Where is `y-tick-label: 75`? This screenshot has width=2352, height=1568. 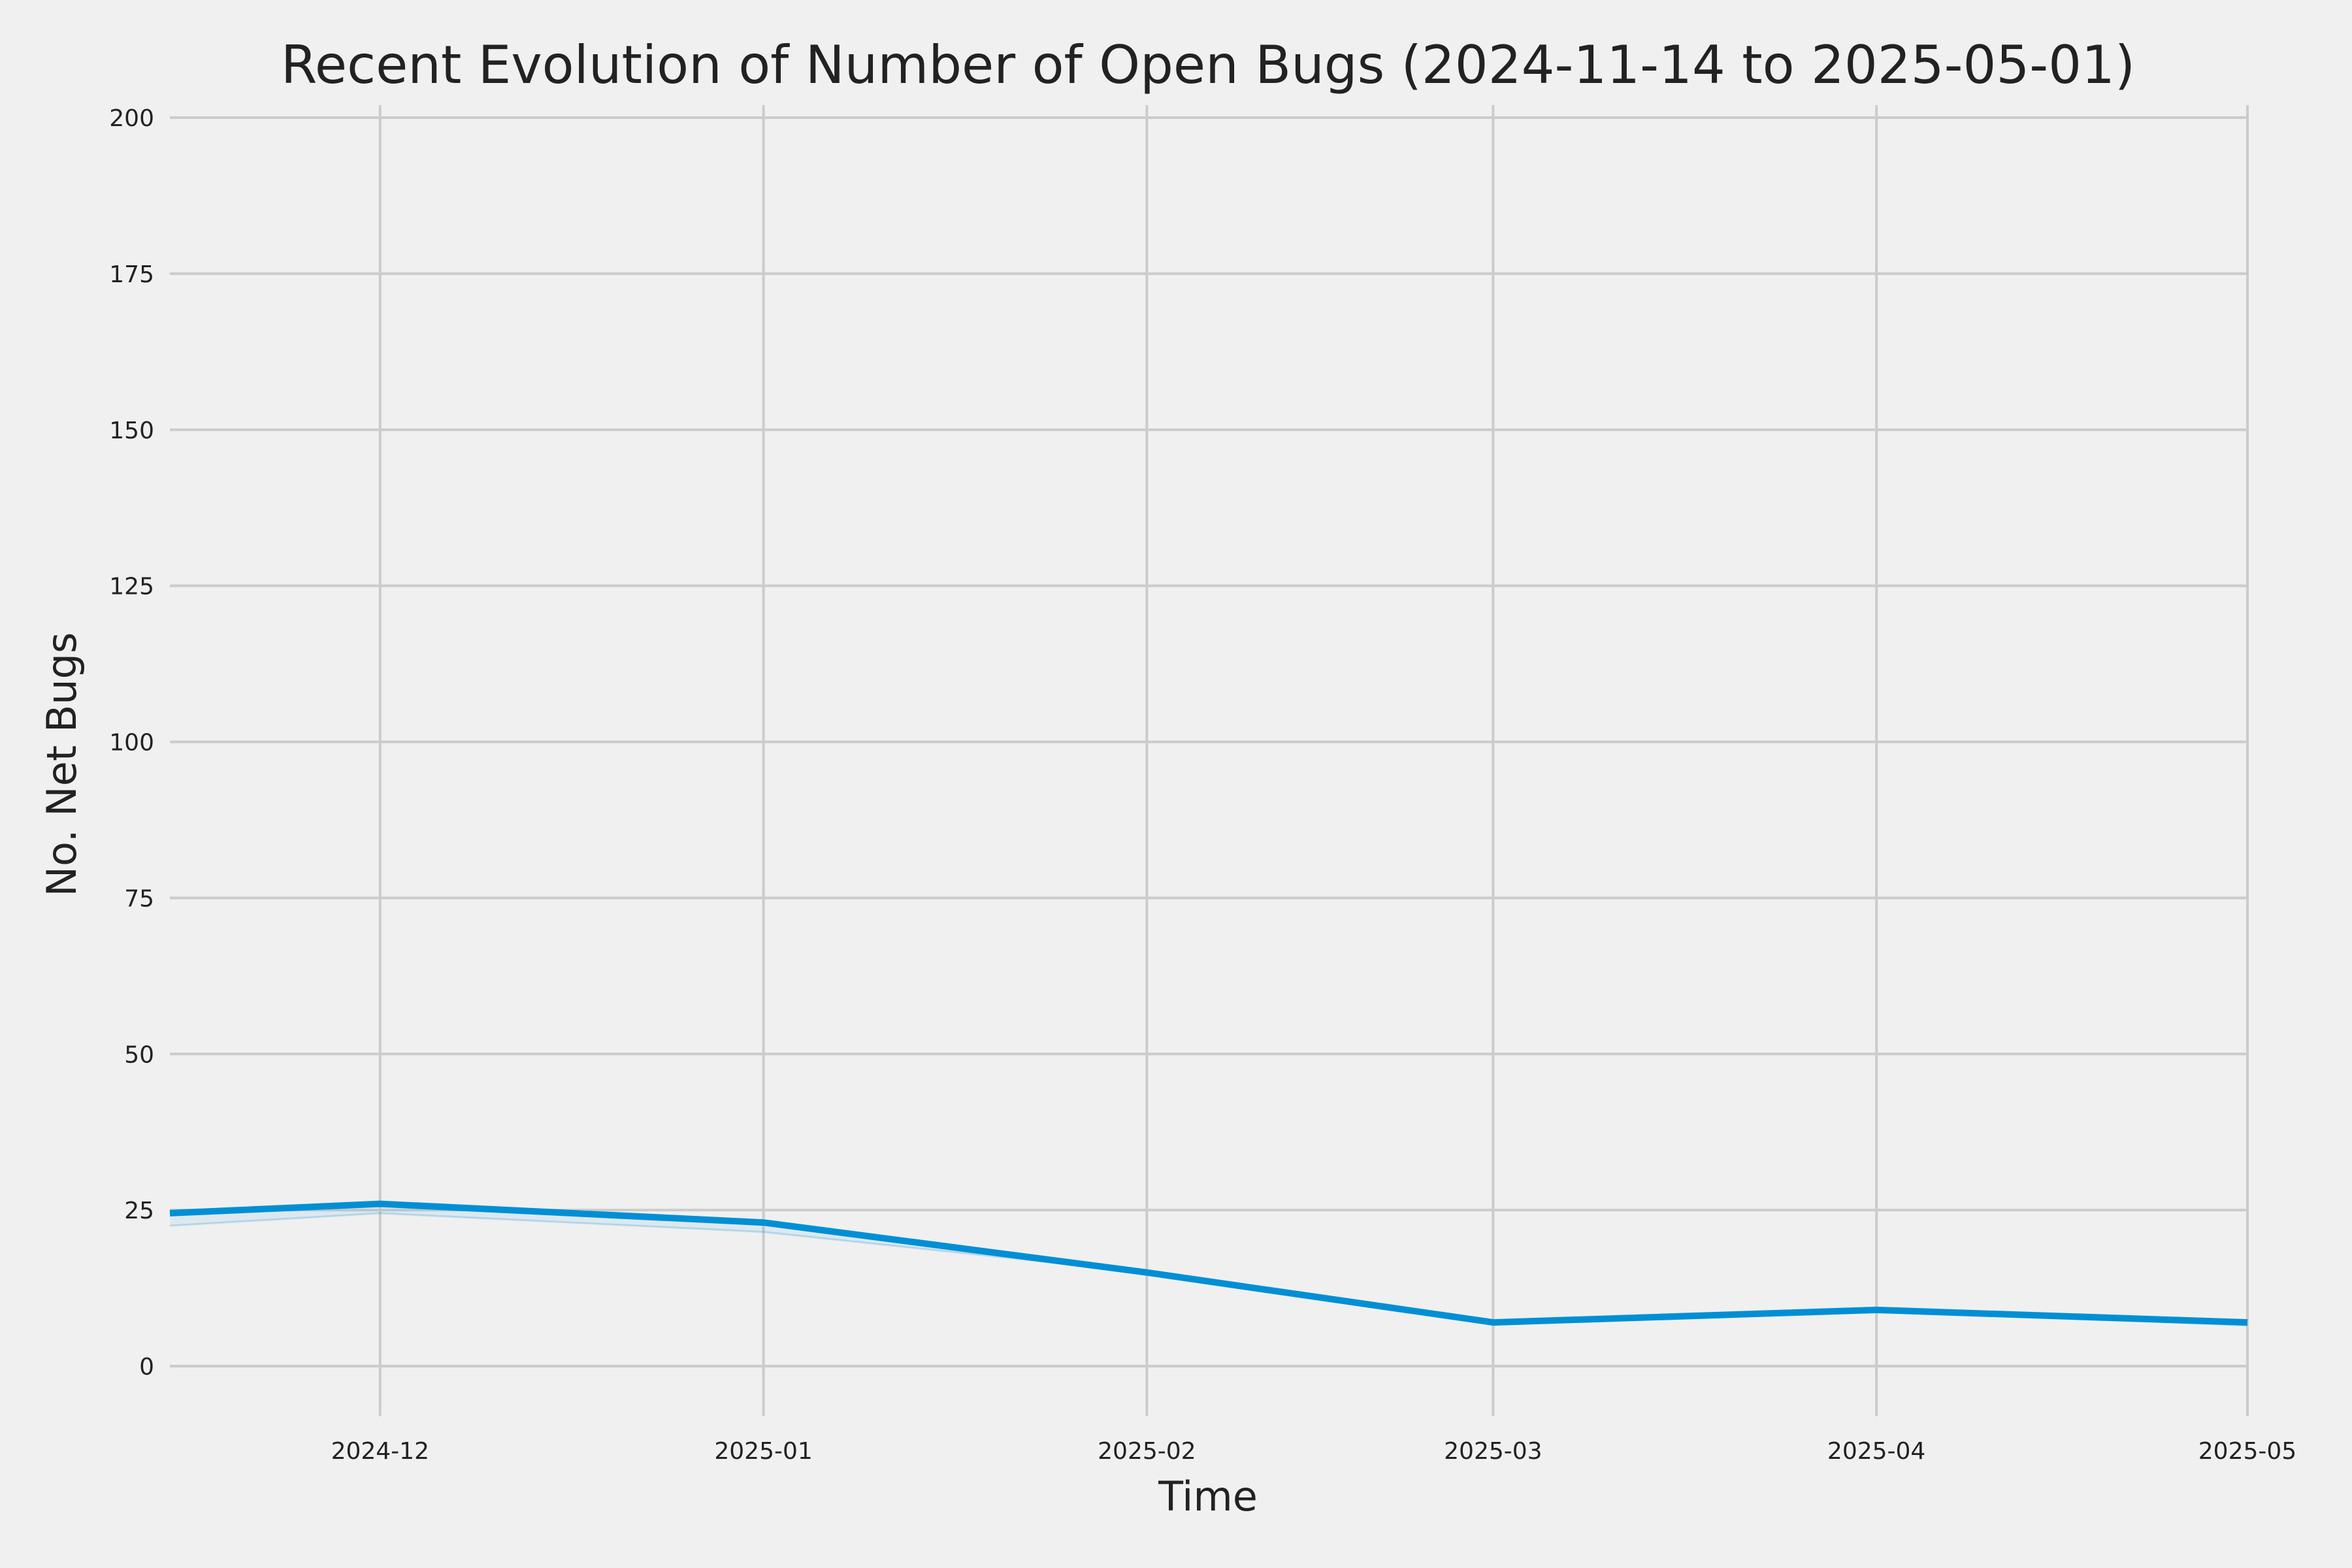 y-tick-label: 75 is located at coordinates (139, 898).